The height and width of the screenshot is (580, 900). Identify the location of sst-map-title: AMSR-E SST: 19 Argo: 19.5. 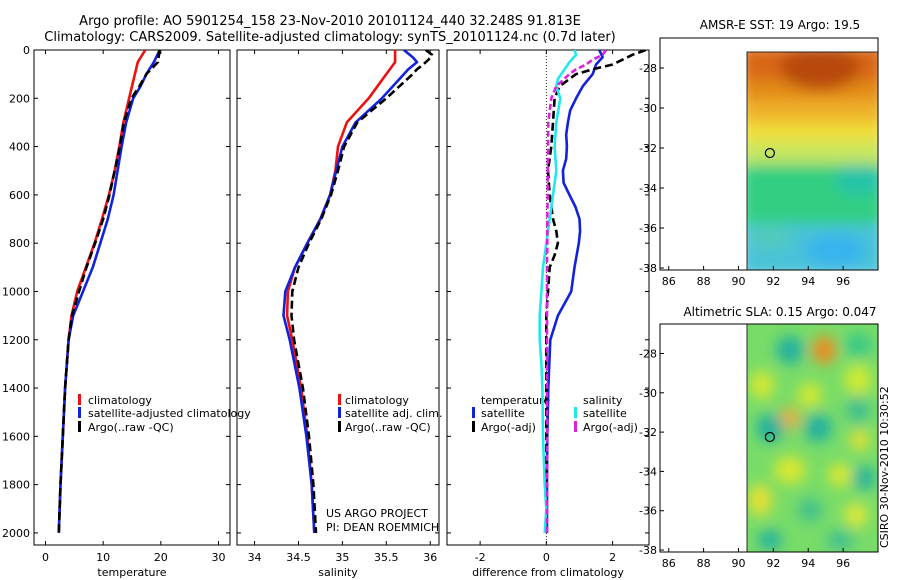
(780, 25).